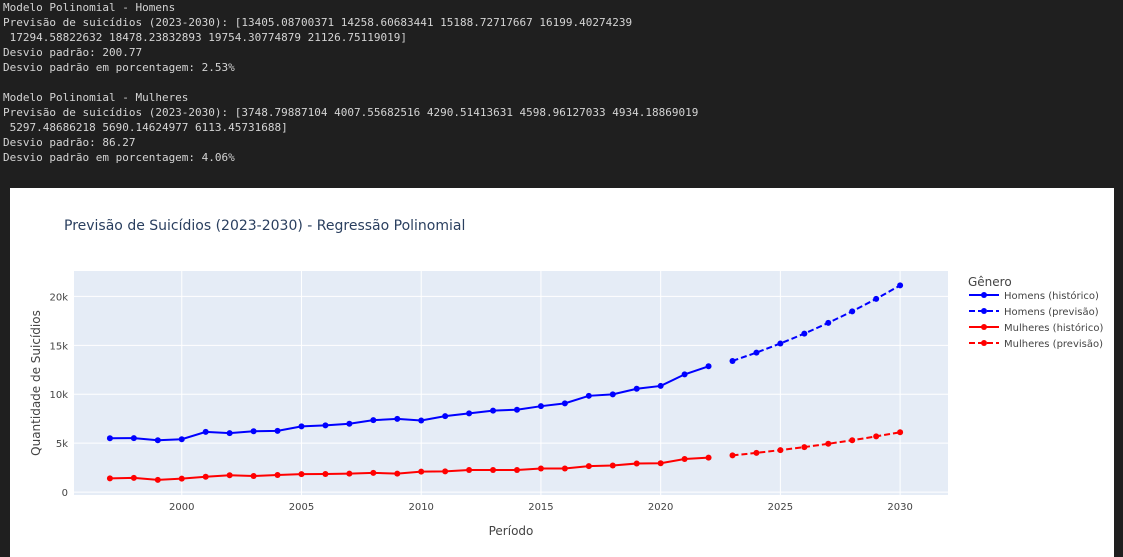 The height and width of the screenshot is (557, 1123). I want to click on legend-label: Mulheres (histórico), so click(1053, 328).